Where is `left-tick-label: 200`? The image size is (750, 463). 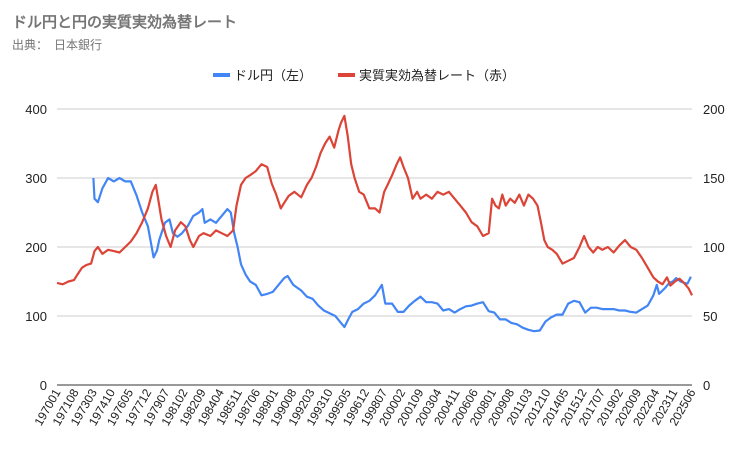 left-tick-label: 200 is located at coordinates (36, 247).